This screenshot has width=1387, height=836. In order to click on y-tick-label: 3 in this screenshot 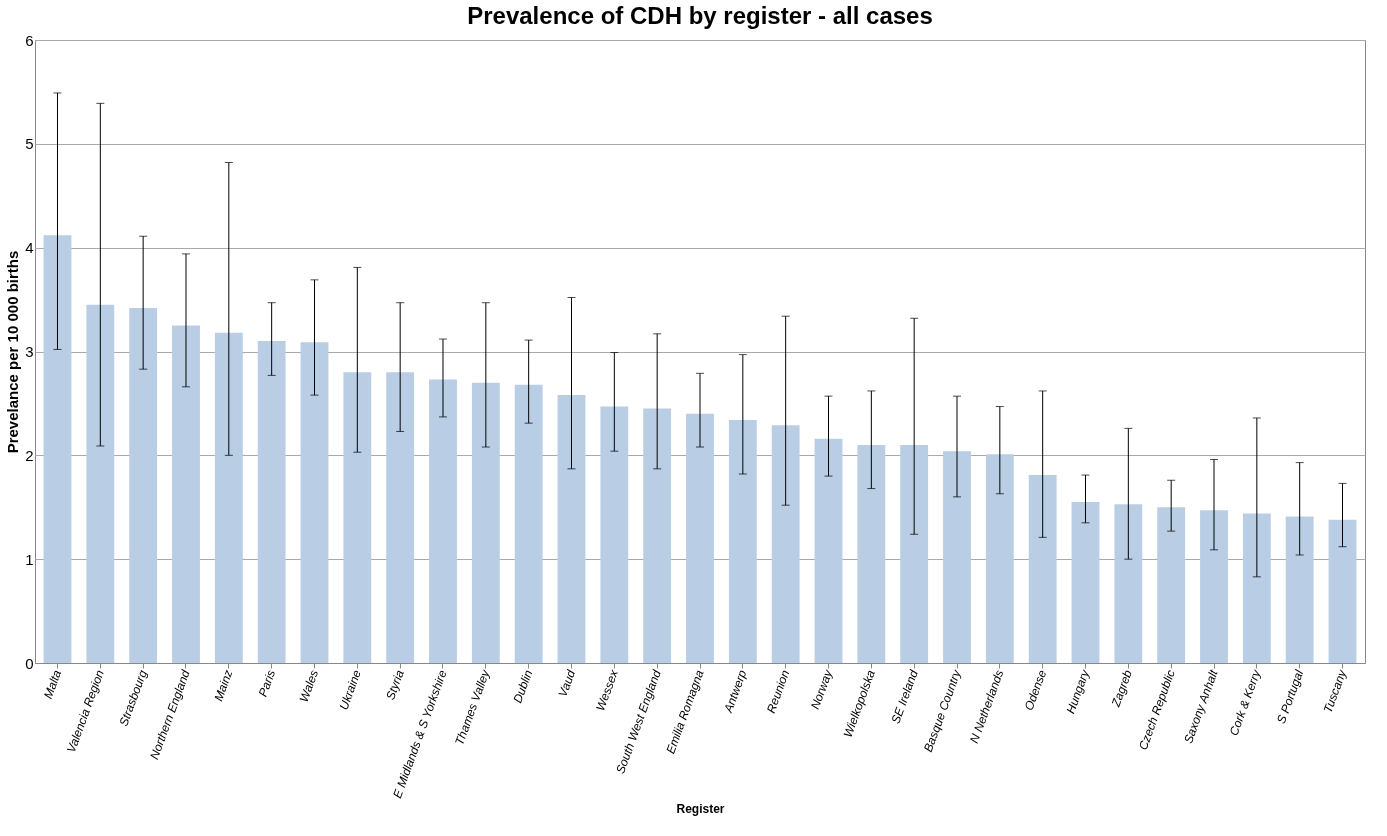, I will do `click(29, 351)`.